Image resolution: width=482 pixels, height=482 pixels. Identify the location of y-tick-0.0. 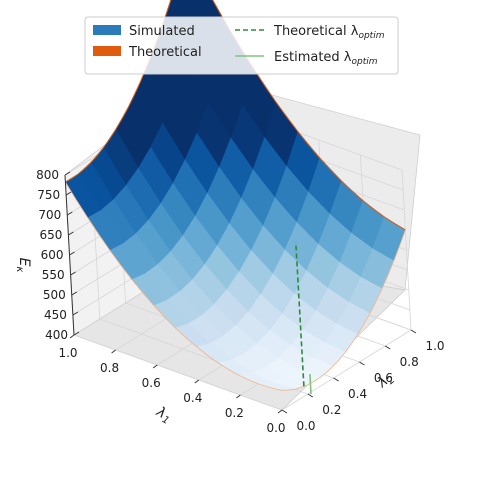
(284, 411).